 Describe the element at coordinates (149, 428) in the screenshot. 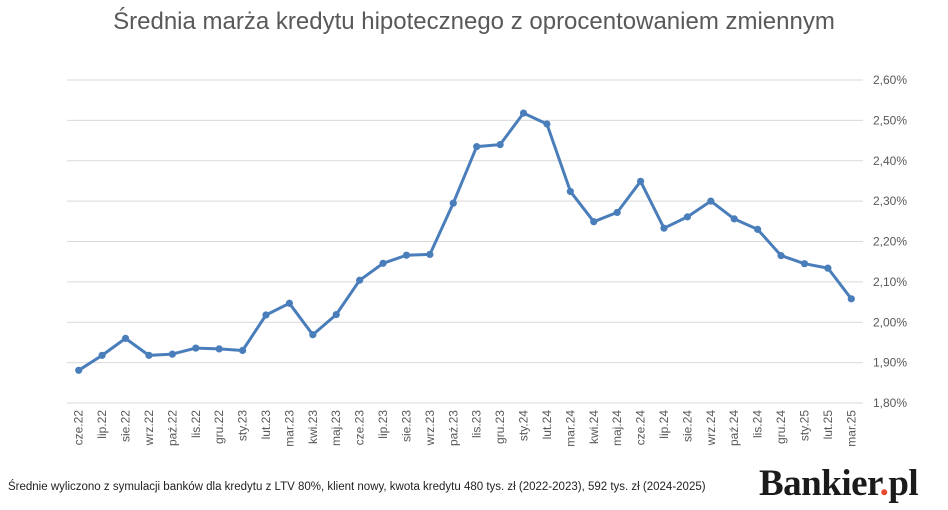

I see `x-tick-label: wrz.22` at that location.